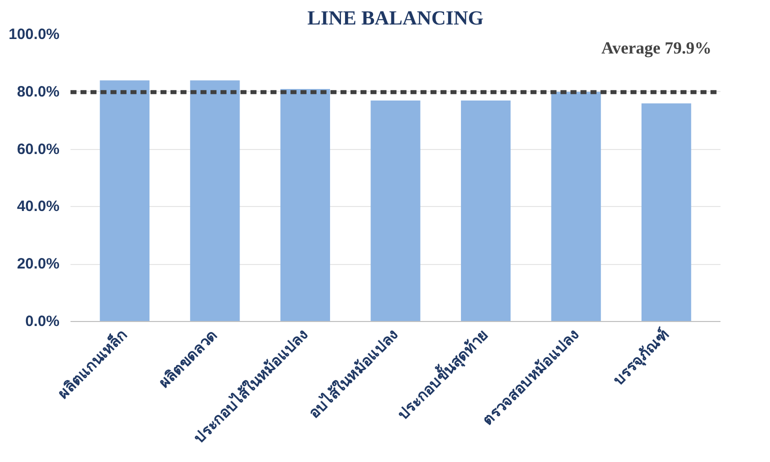  Describe the element at coordinates (38, 149) in the screenshot. I see `y-tick-label: 60.0%` at that location.